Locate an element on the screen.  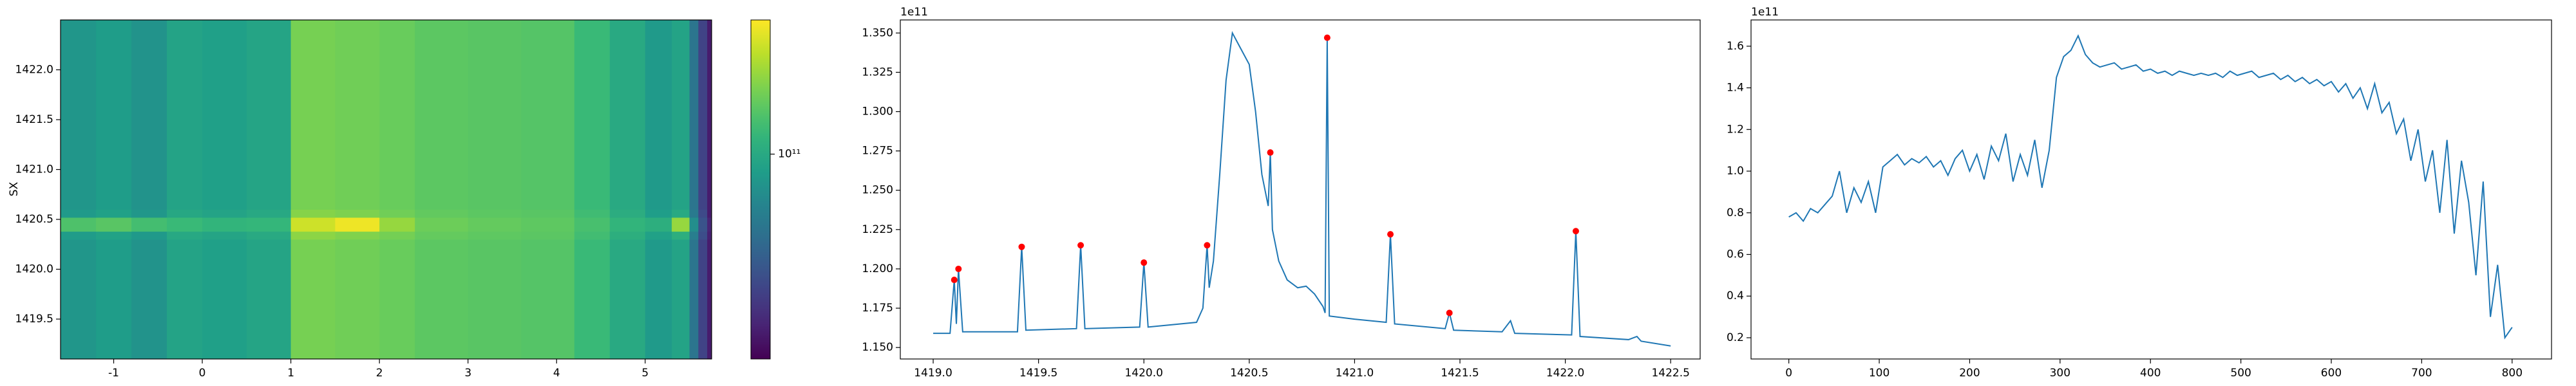
x-tick-label: 1420.5 is located at coordinates (1249, 373).